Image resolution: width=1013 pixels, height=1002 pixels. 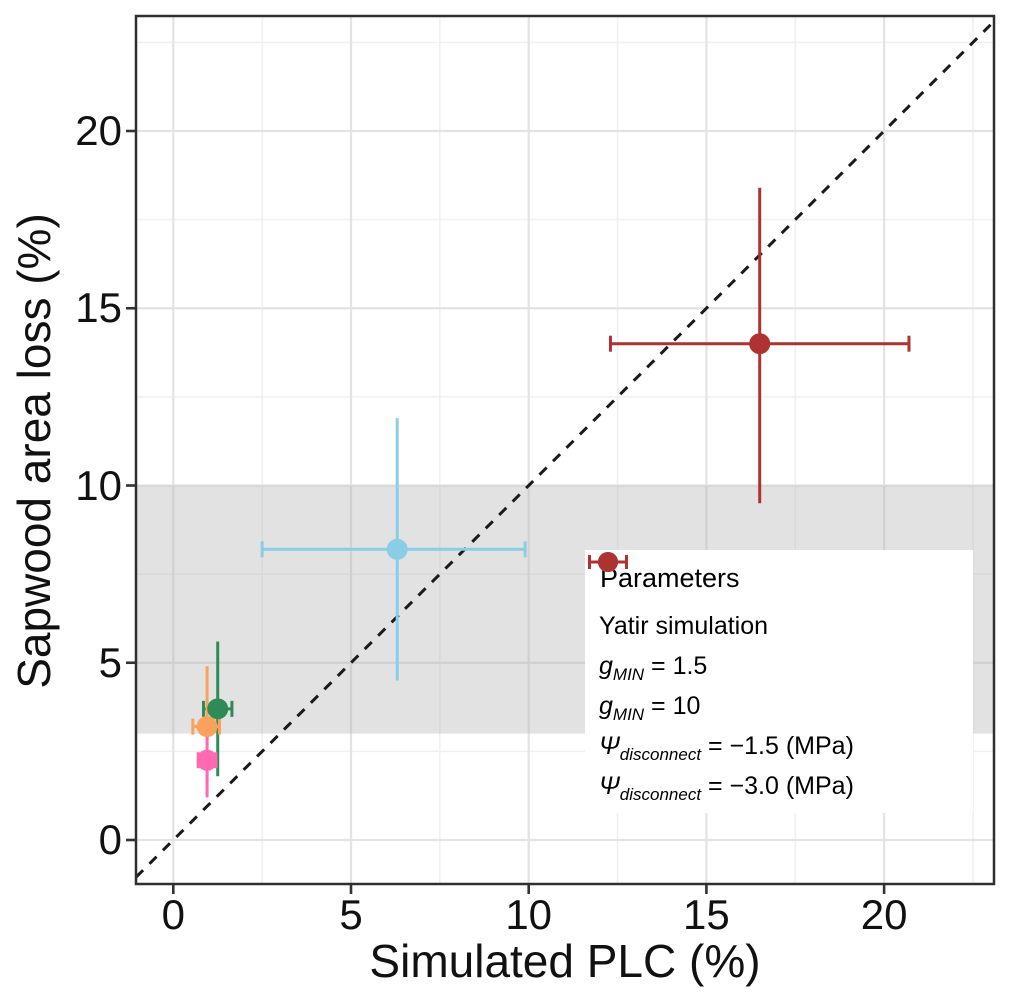 I want to click on legend-rows: Yatir simulation gMIN = 1.5, so click(x=779, y=679).